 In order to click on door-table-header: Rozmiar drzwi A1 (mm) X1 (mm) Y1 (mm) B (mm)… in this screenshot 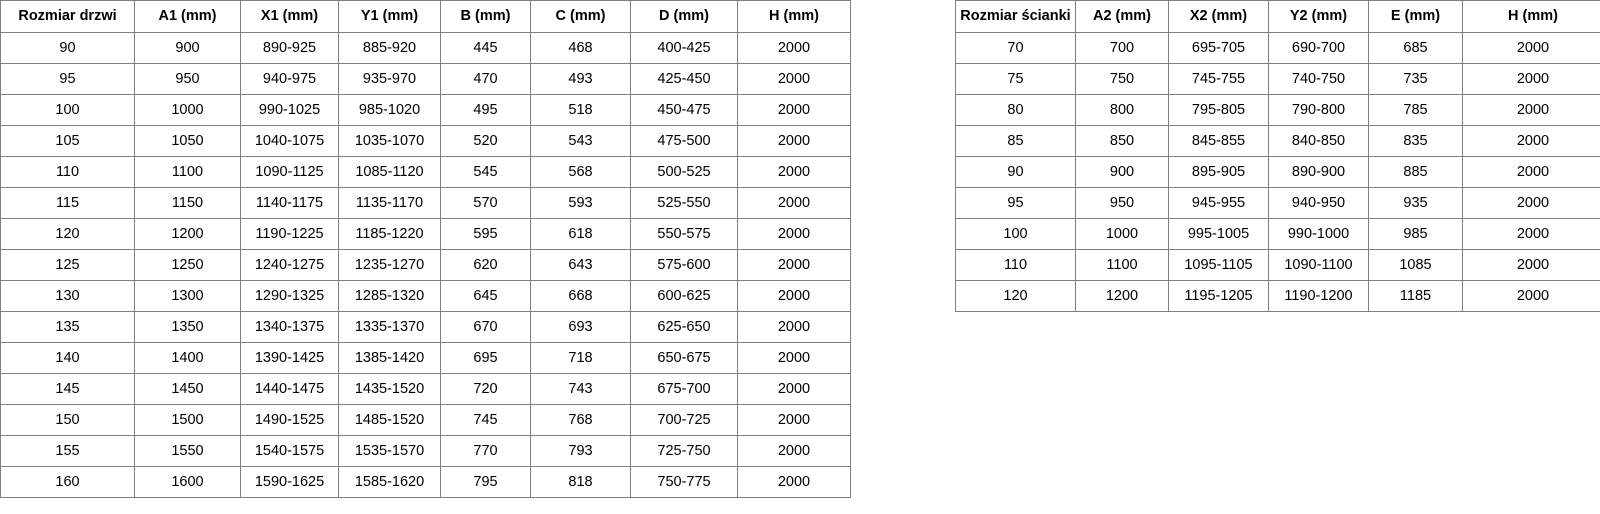, I will do `click(425, 16)`.